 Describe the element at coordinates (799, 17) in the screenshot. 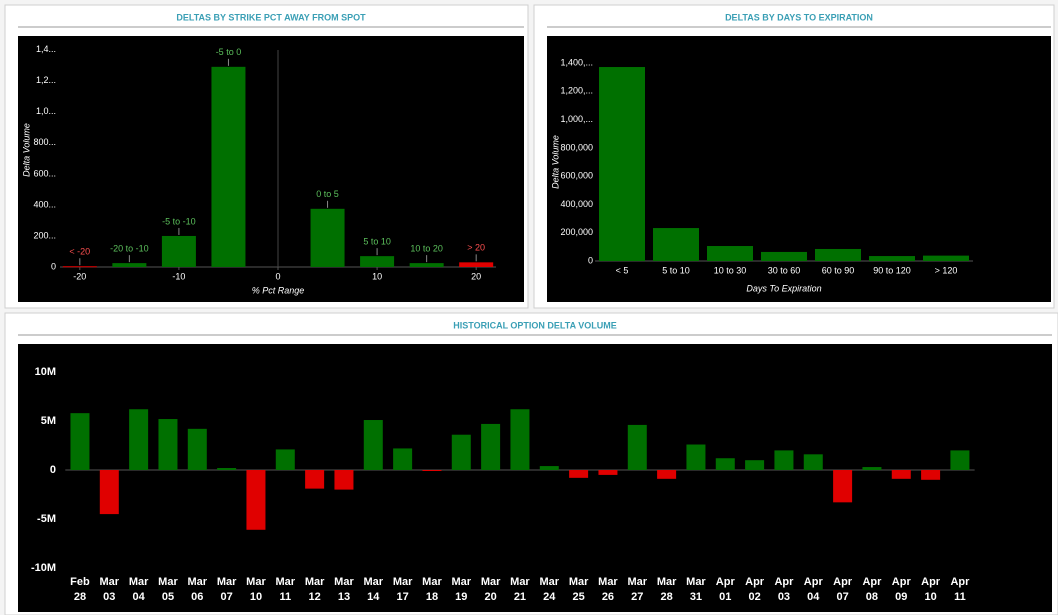

I see `chart-title: DELTAS BY DAYS TO EXPIRATION` at that location.